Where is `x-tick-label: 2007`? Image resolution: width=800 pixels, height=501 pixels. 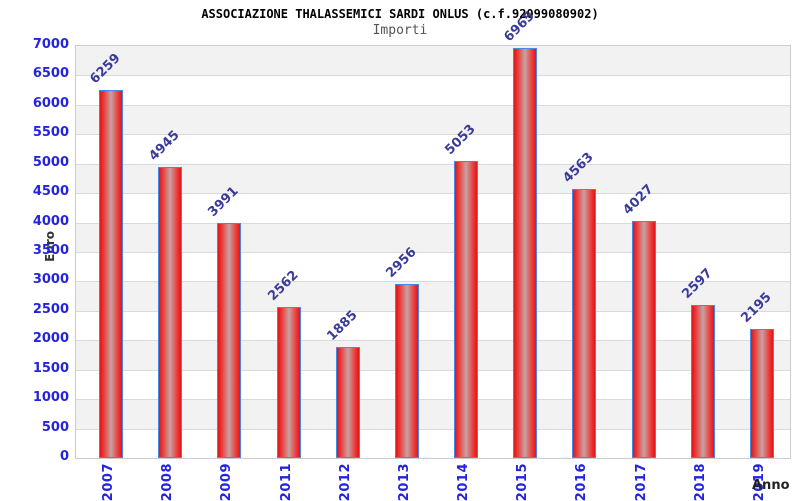 x-tick-label: 2007 is located at coordinates (108, 482).